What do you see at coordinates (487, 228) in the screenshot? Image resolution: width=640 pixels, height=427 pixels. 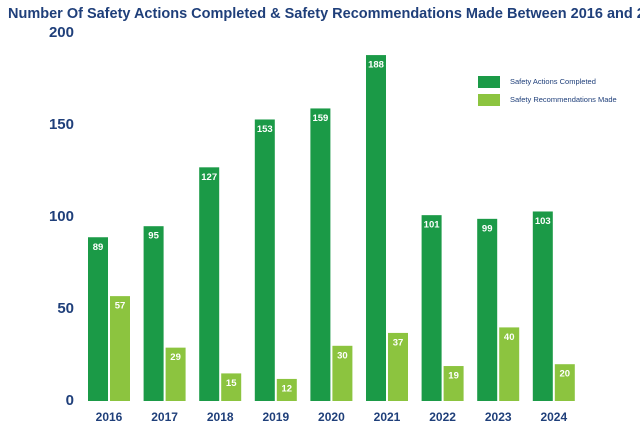 I see `value-label: 99` at bounding box center [487, 228].